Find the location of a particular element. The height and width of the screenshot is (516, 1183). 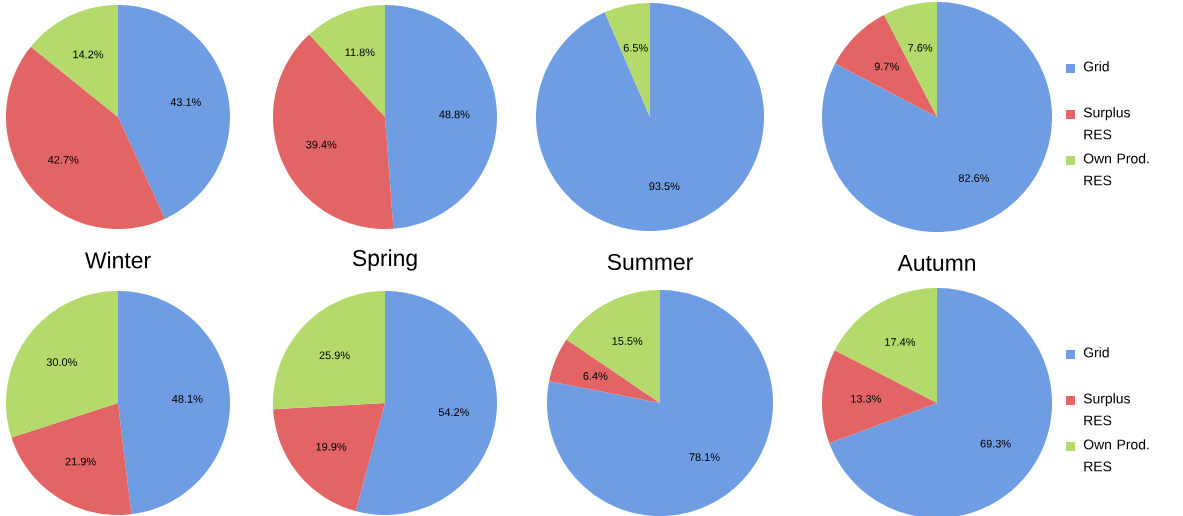

data-label: 19.9% is located at coordinates (331, 446).